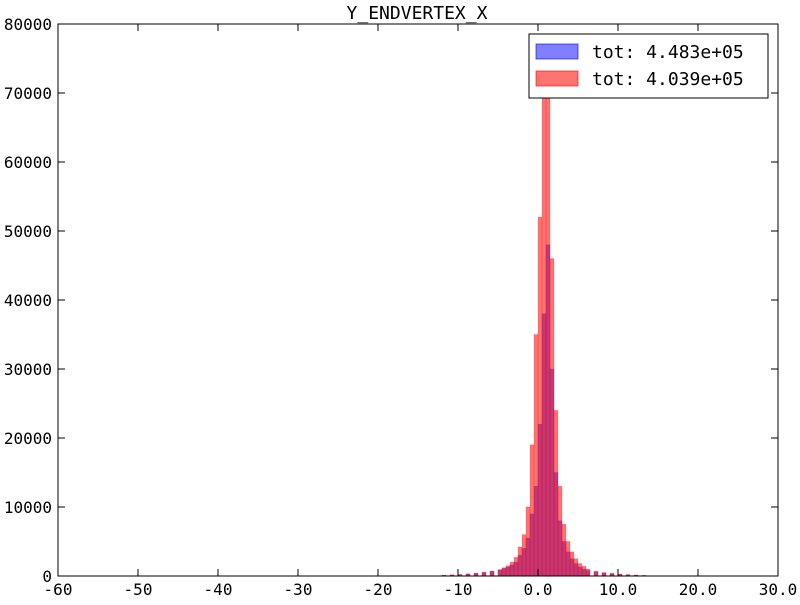 Image resolution: width=800 pixels, height=605 pixels. I want to click on x-tick-label-7: 0.0, so click(538, 589).